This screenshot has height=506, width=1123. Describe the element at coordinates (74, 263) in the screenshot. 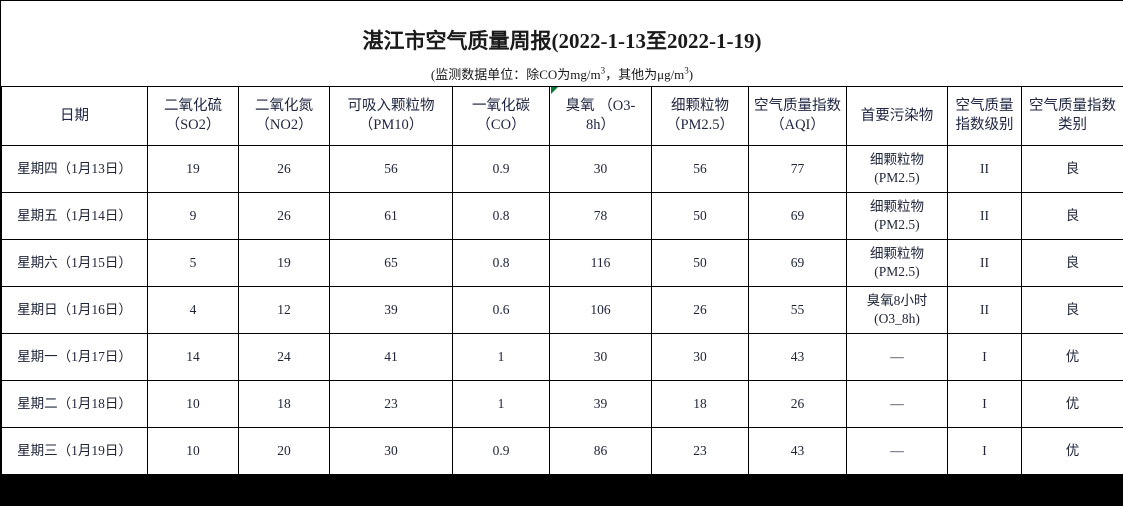

I see `cell-date: 星期六（1月15日）` at that location.